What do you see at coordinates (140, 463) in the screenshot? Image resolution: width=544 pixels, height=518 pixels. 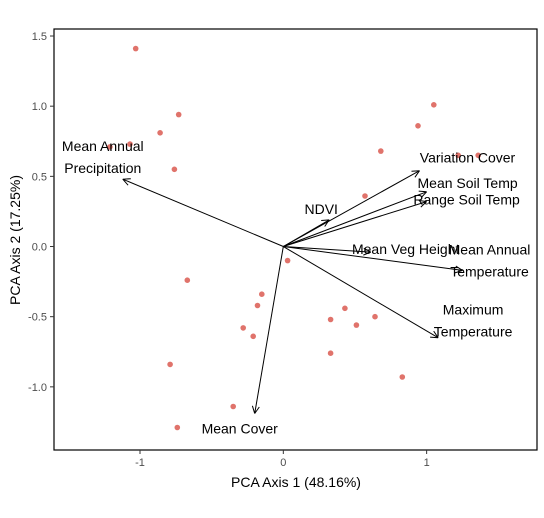 I see `x-tick-label: -1` at bounding box center [140, 463].